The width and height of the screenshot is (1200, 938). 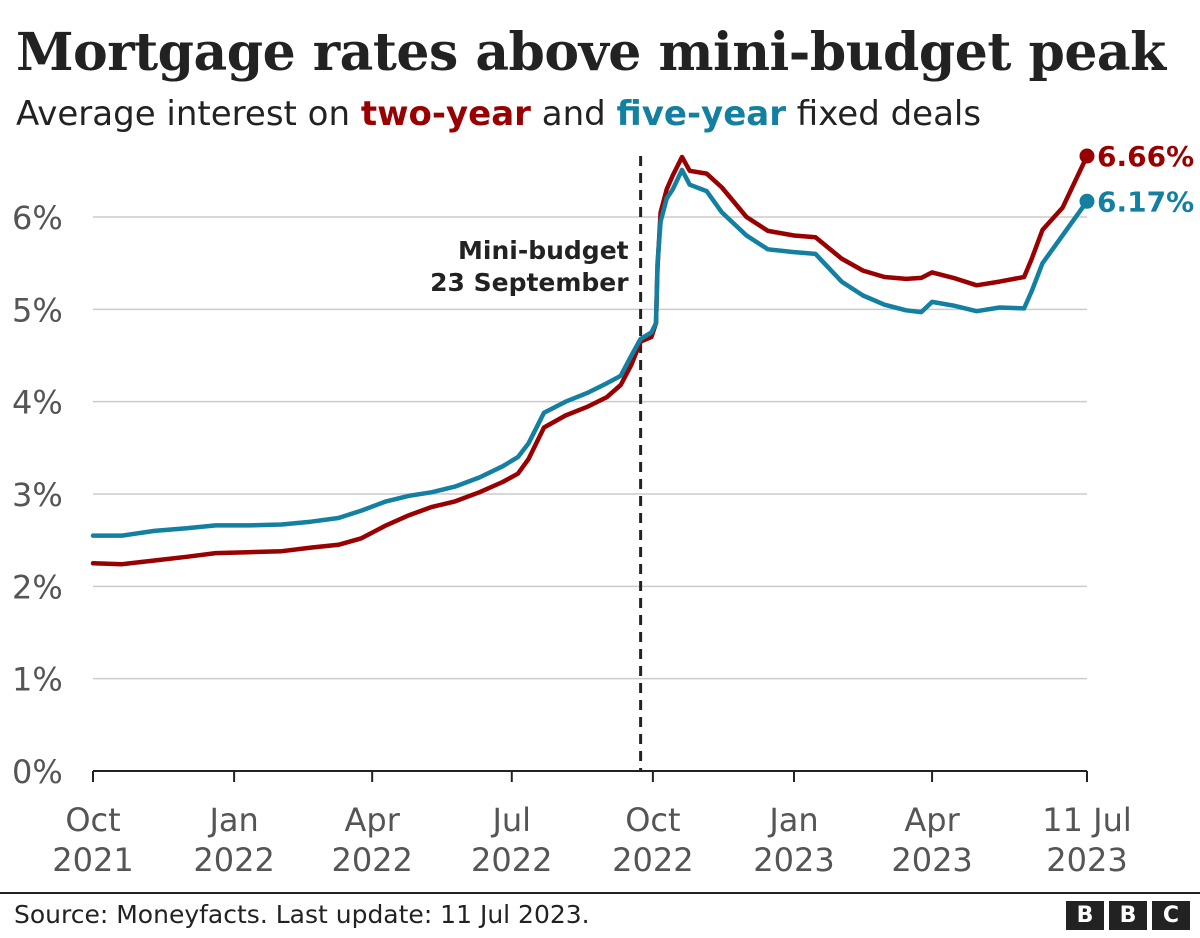 I want to click on y-tick-label: 0%, so click(x=37, y=772).